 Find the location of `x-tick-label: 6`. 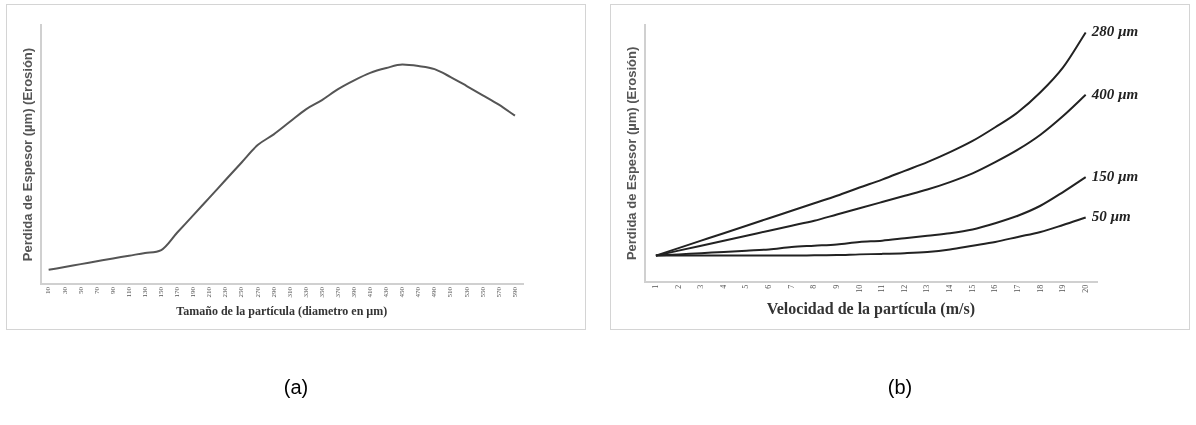

x-tick-label: 6 is located at coordinates (769, 286).